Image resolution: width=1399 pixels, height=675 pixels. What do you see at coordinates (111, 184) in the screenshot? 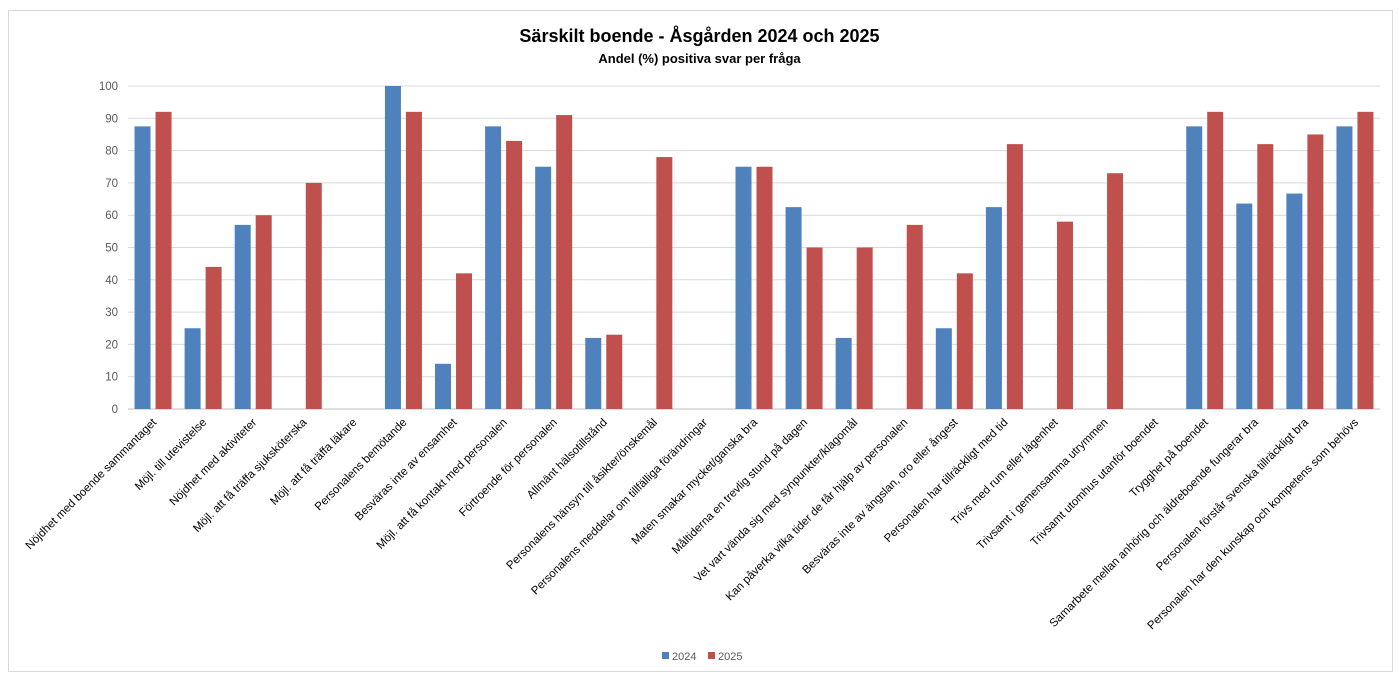
I see `y-tick-label: 70` at bounding box center [111, 184].